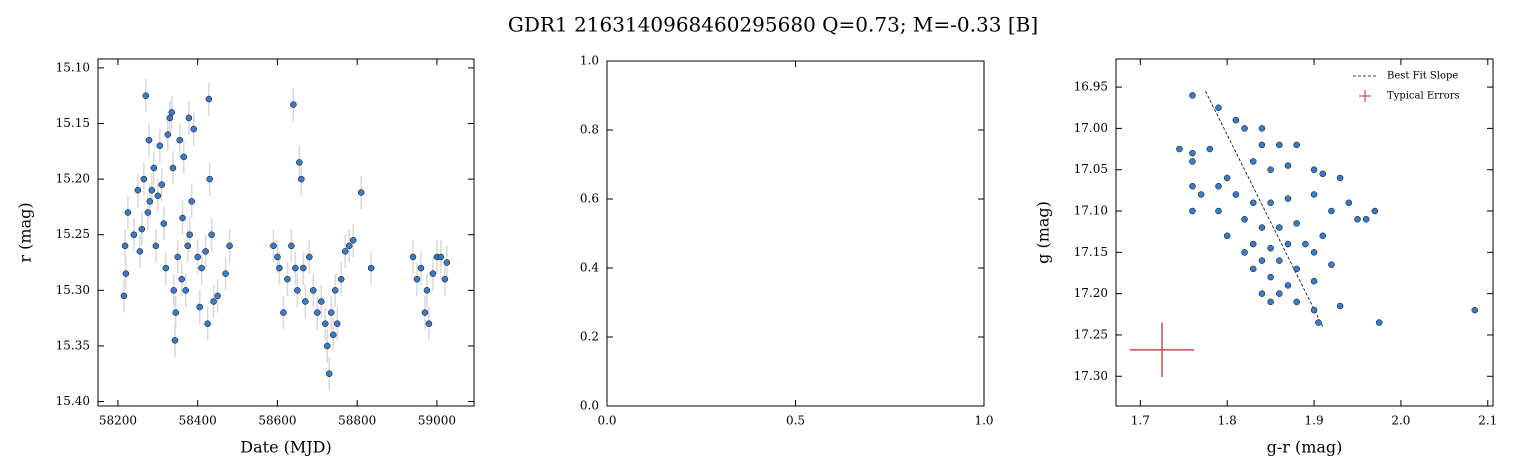 The width and height of the screenshot is (1517, 473). Describe the element at coordinates (589, 406) in the screenshot. I see `y-tick-label: 0.0` at that location.